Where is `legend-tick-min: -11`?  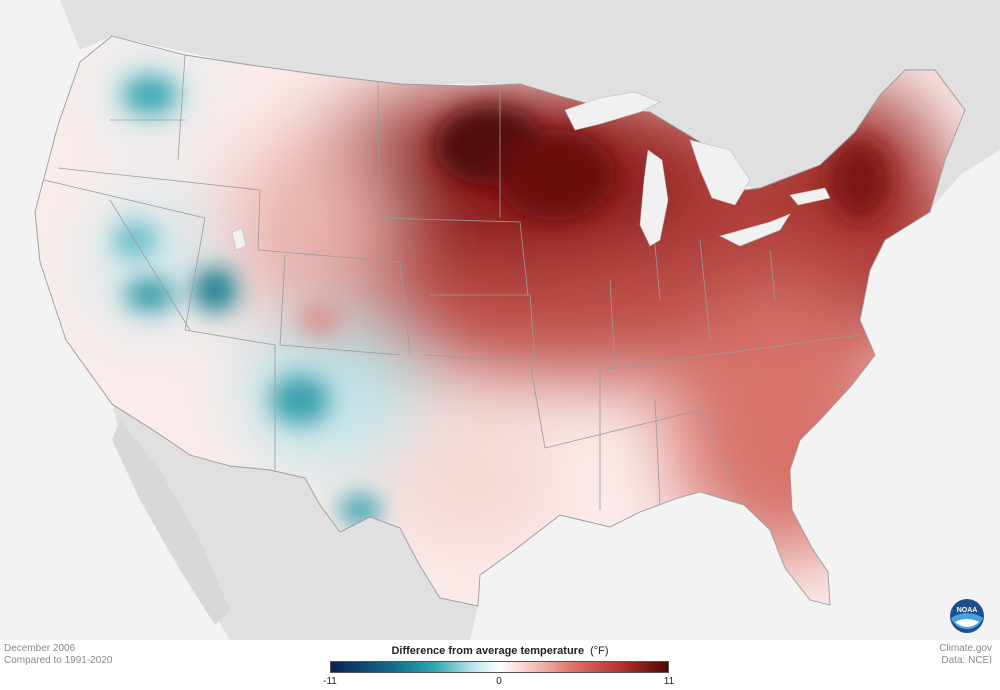
legend-tick-min: -11 is located at coordinates (330, 681).